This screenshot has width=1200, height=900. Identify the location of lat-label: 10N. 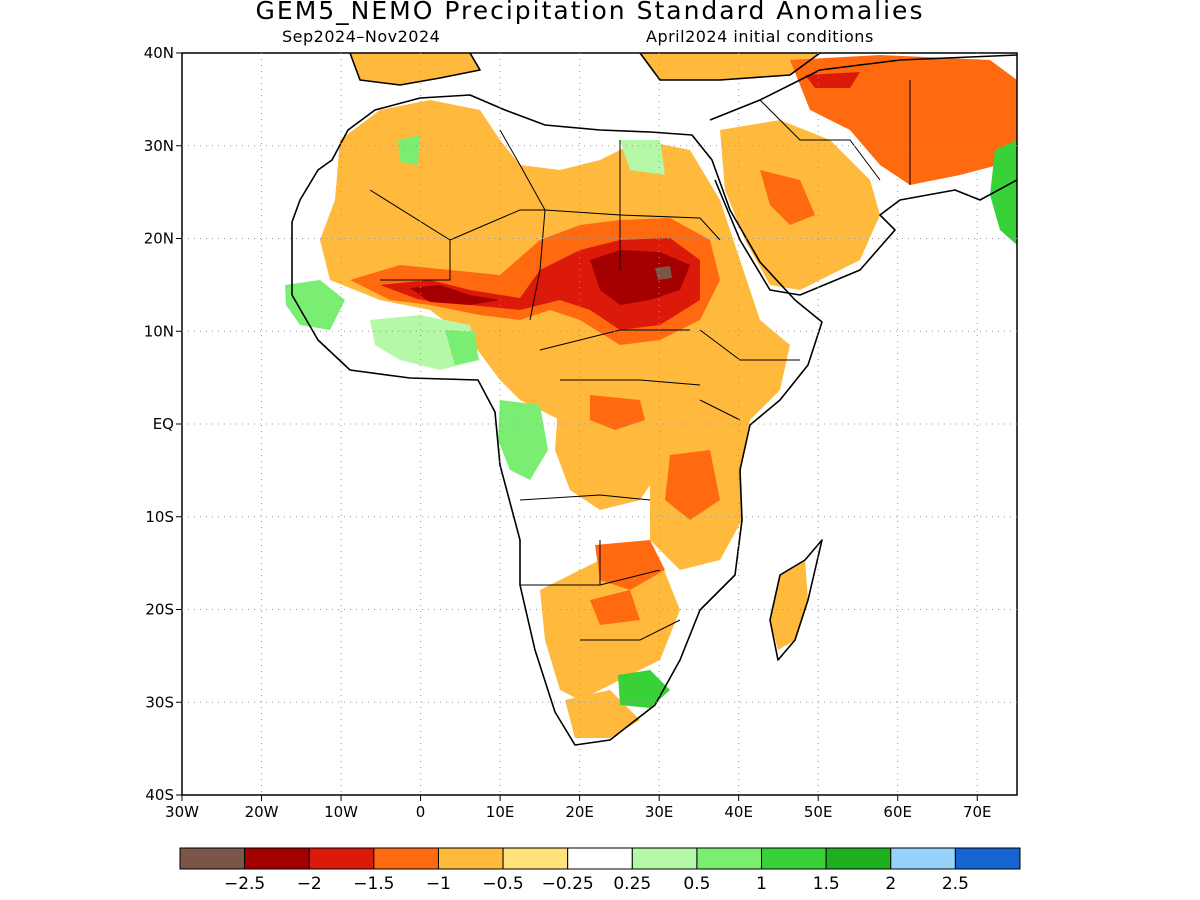
(159, 331).